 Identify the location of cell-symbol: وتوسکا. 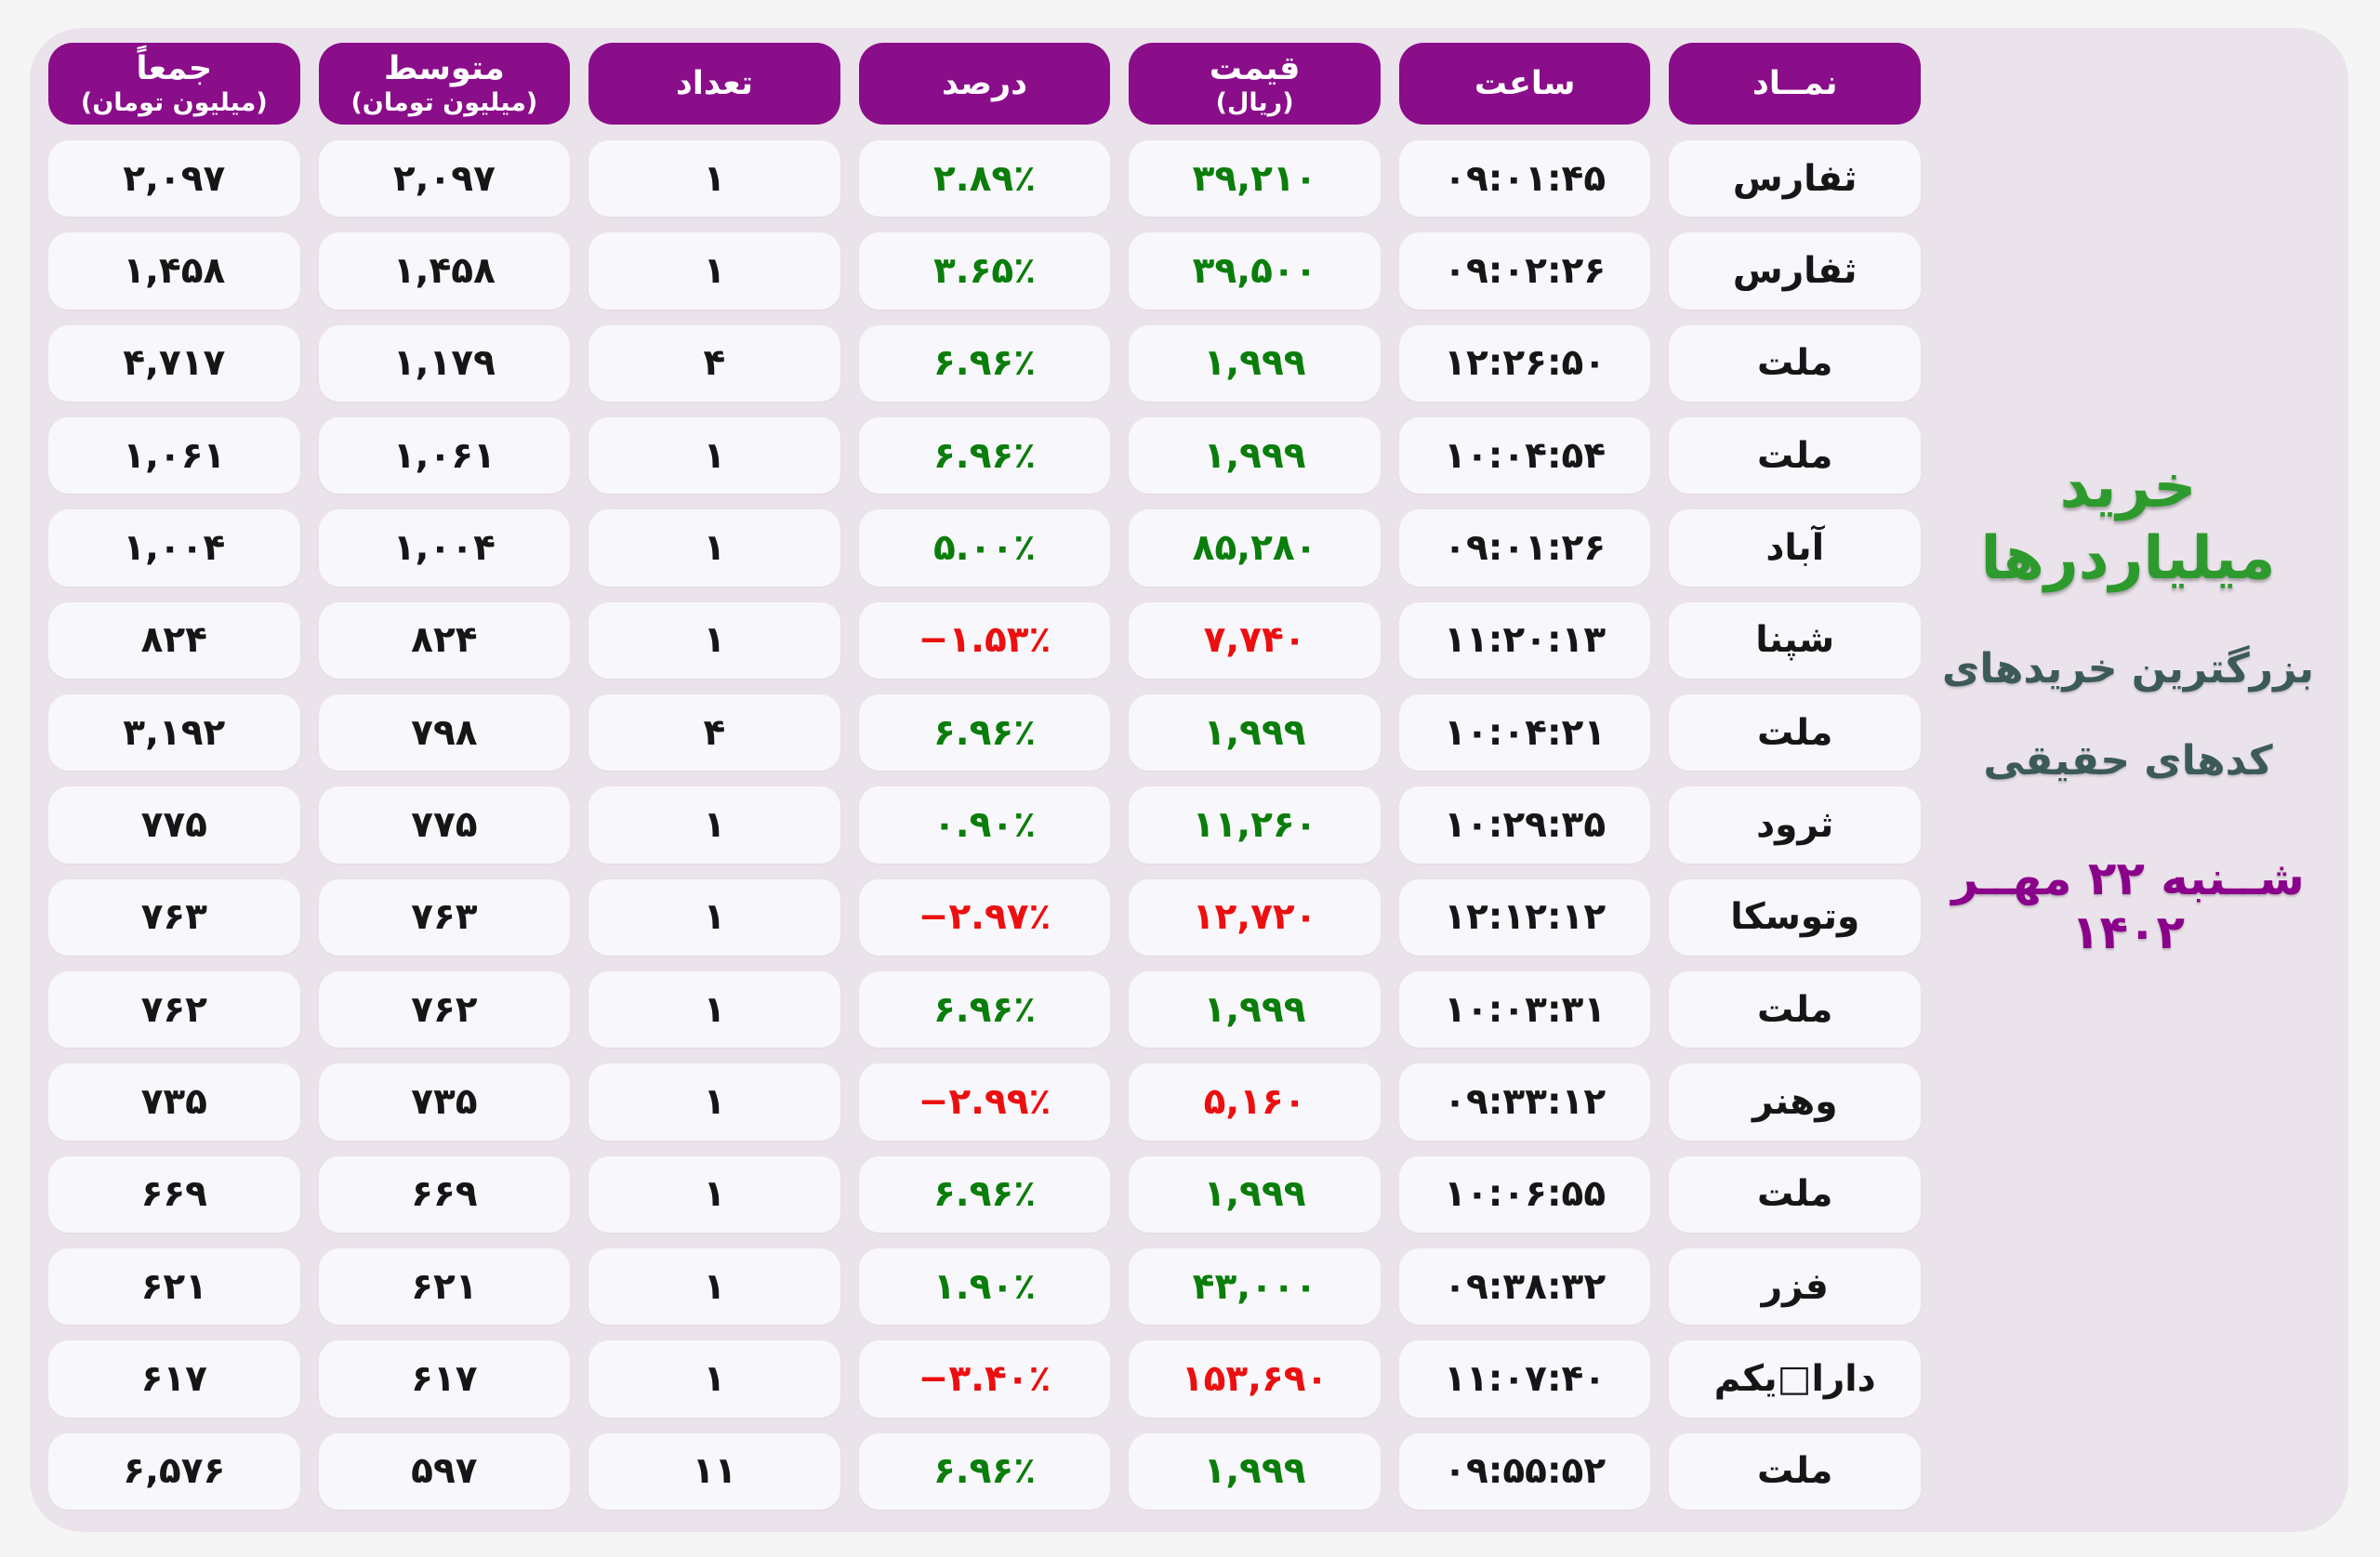
(1795, 917).